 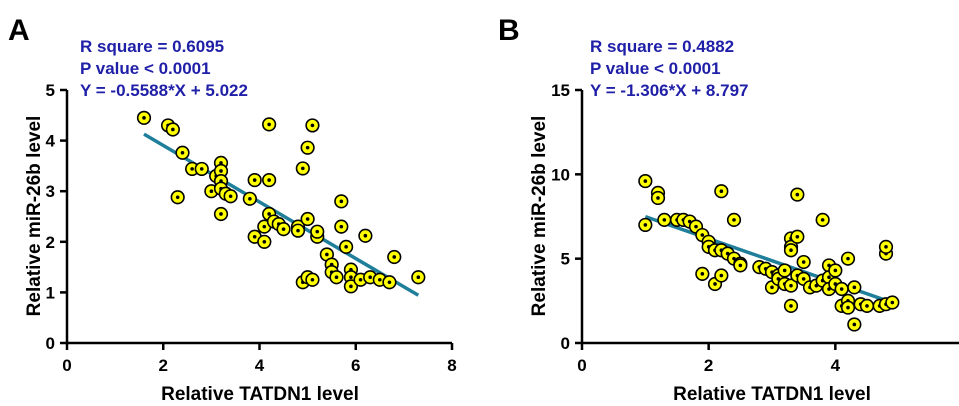 I want to click on panel-a-r-square: R square = 0.6095, so click(x=152, y=46).